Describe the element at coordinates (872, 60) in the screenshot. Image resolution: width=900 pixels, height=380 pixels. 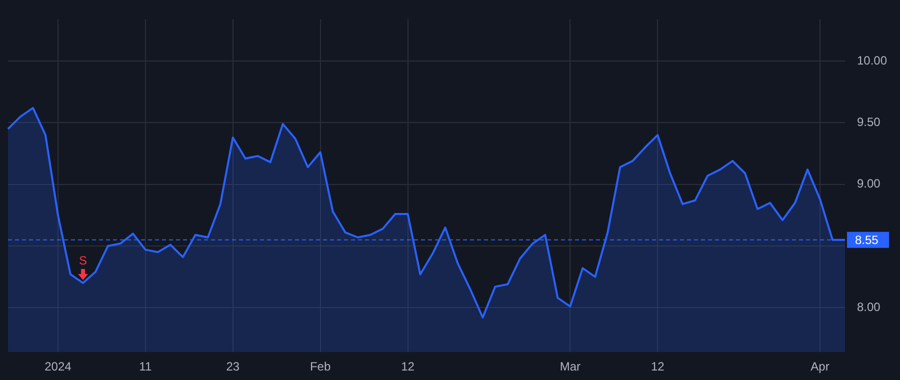
I see `y-tick-label: 10.00` at that location.